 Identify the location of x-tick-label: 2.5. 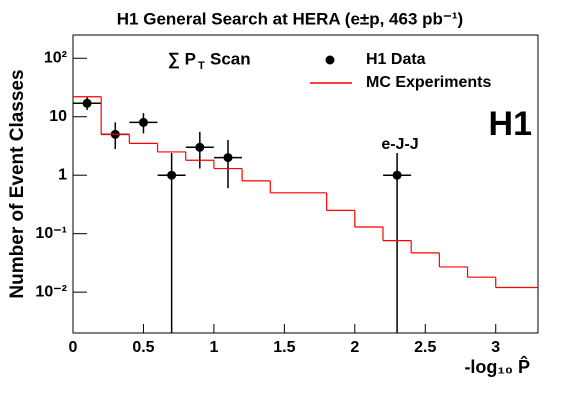
(425, 347).